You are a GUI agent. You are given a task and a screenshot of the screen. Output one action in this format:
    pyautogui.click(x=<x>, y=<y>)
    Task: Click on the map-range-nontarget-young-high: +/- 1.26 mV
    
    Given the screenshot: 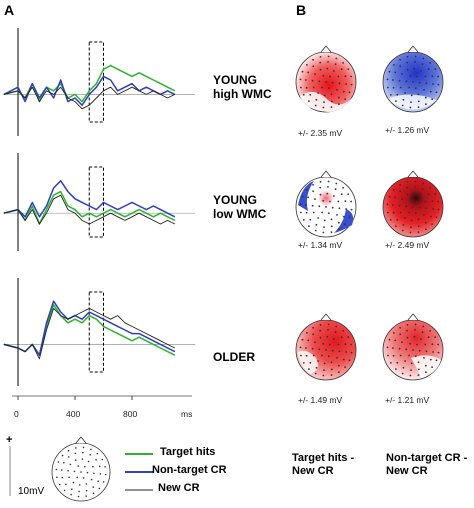 What is the action you would take?
    pyautogui.click(x=407, y=130)
    